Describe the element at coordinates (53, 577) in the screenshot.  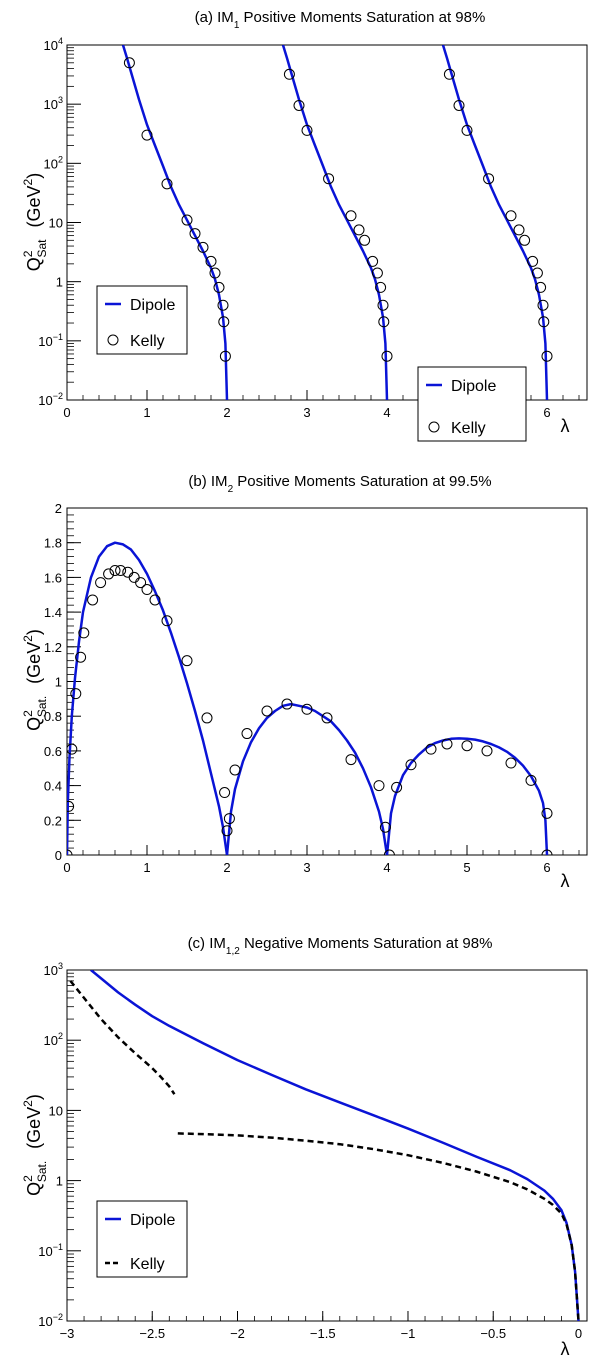
I see `y-tick-label: 1.6` at that location.